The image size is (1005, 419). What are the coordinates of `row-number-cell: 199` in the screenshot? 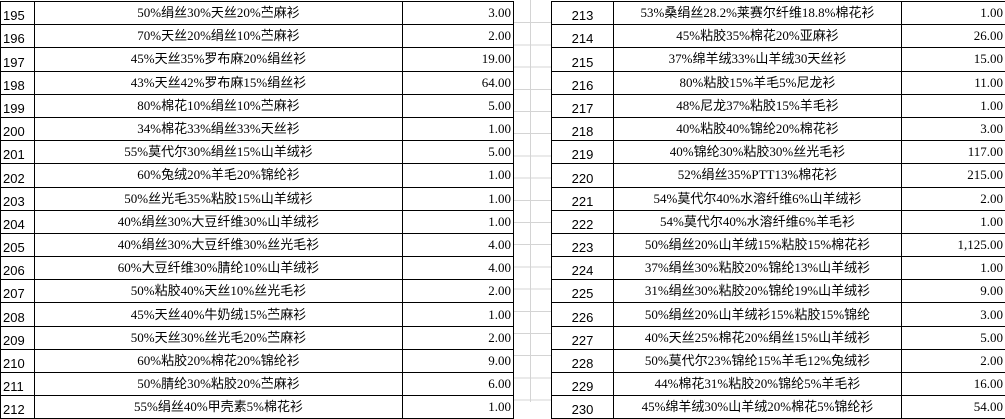 It's located at (18, 105).